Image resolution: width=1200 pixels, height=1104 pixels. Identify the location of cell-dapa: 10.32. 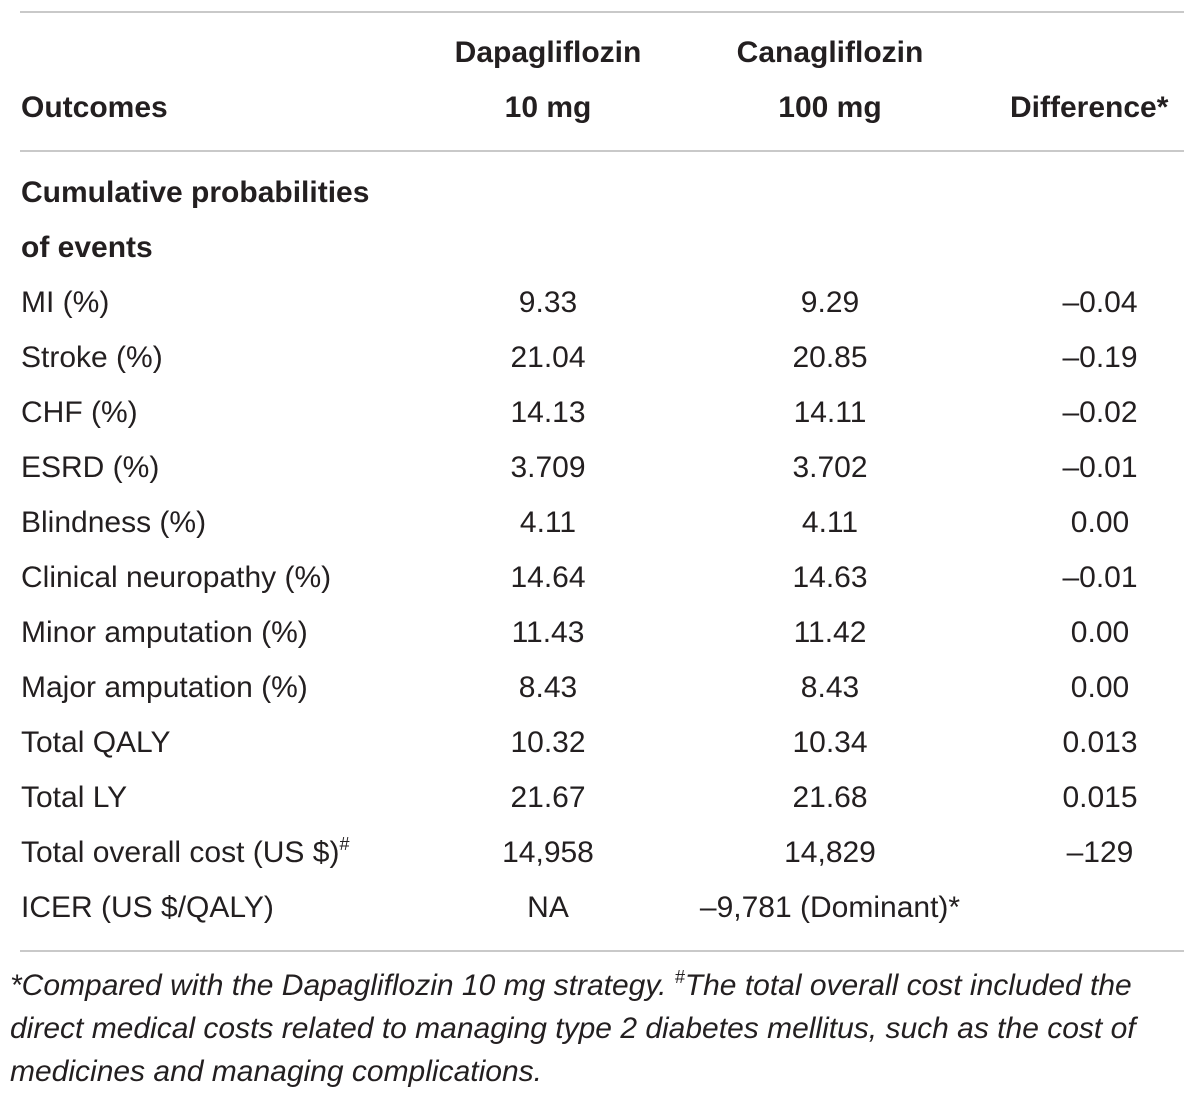
(548, 742).